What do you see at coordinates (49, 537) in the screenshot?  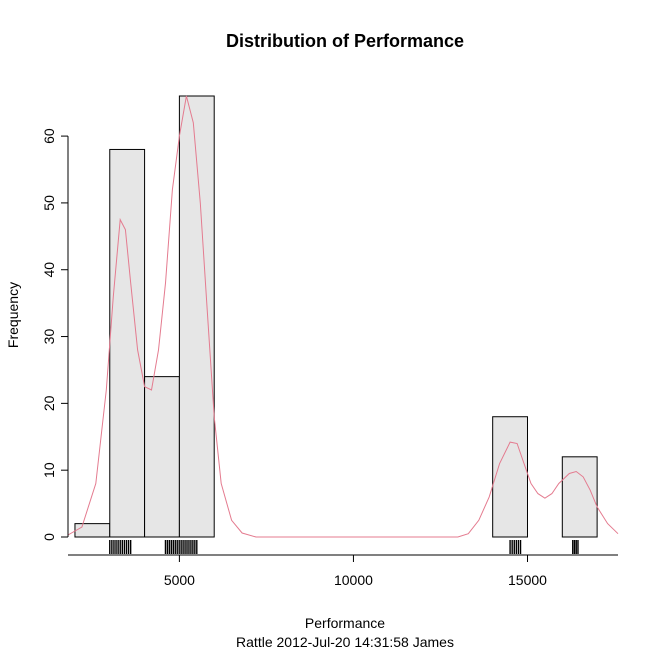 I see `y-tick-label: 0` at bounding box center [49, 537].